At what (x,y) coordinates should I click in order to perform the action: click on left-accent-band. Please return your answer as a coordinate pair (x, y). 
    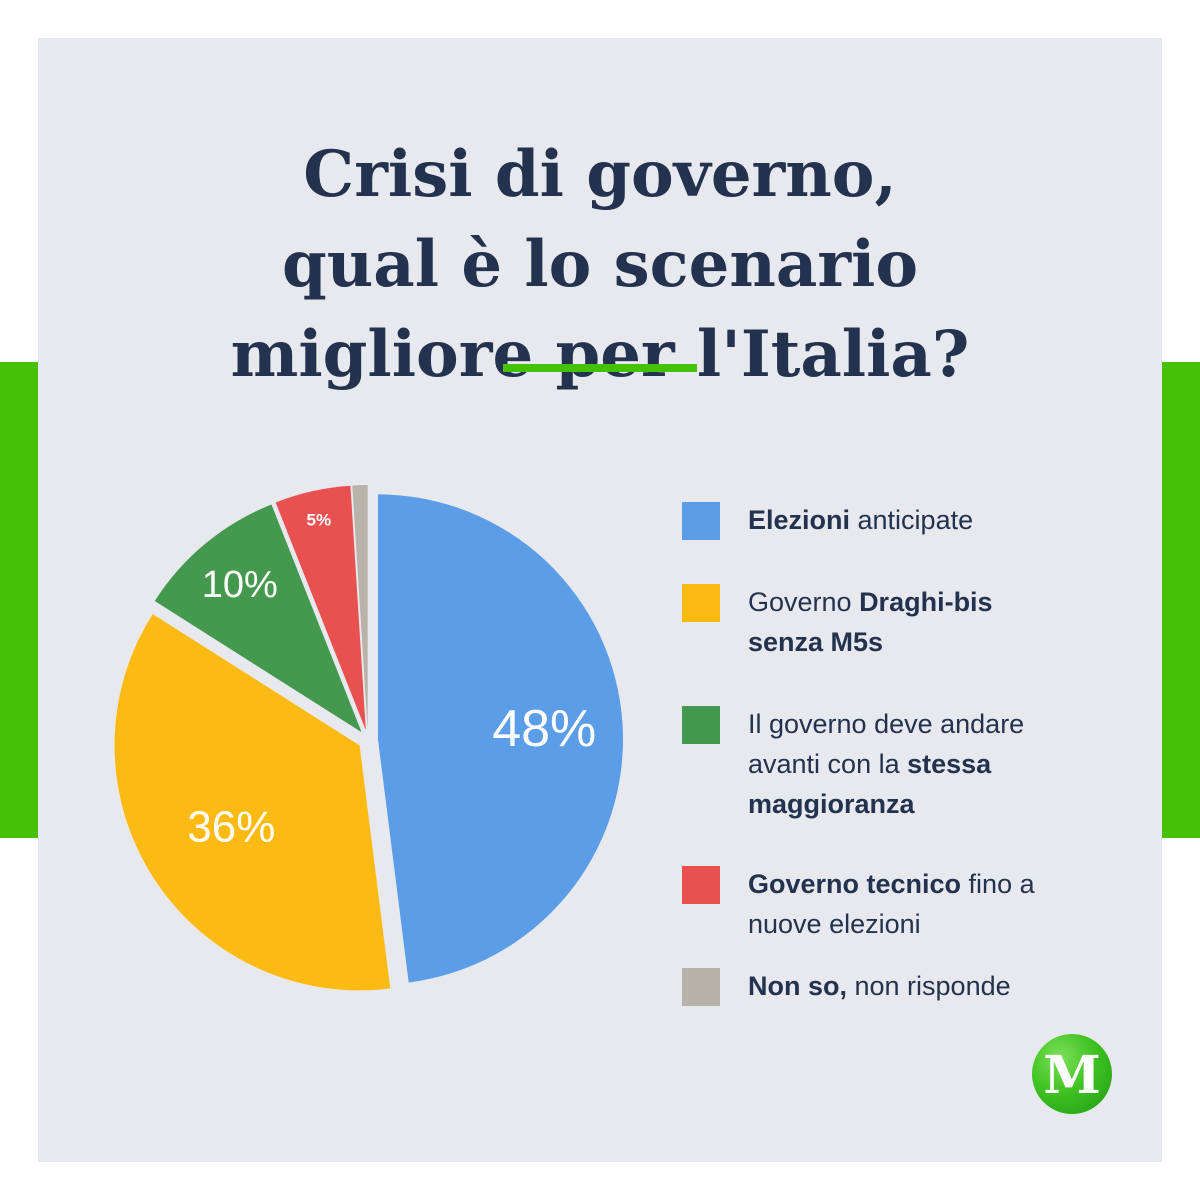
    Looking at the image, I should click on (20, 600).